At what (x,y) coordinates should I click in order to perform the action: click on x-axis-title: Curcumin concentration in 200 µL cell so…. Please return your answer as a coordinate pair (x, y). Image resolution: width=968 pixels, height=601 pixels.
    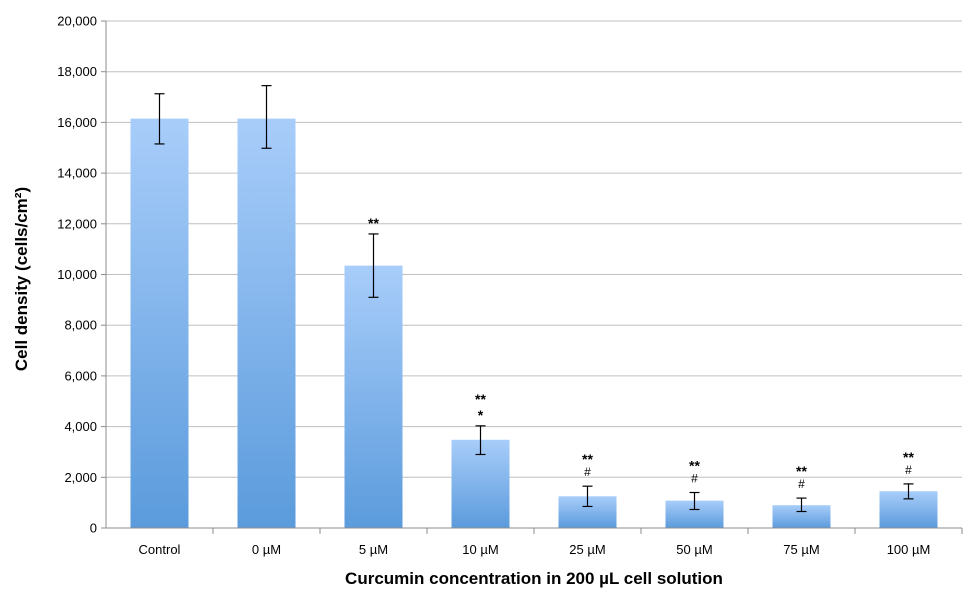
    Looking at the image, I should click on (534, 578).